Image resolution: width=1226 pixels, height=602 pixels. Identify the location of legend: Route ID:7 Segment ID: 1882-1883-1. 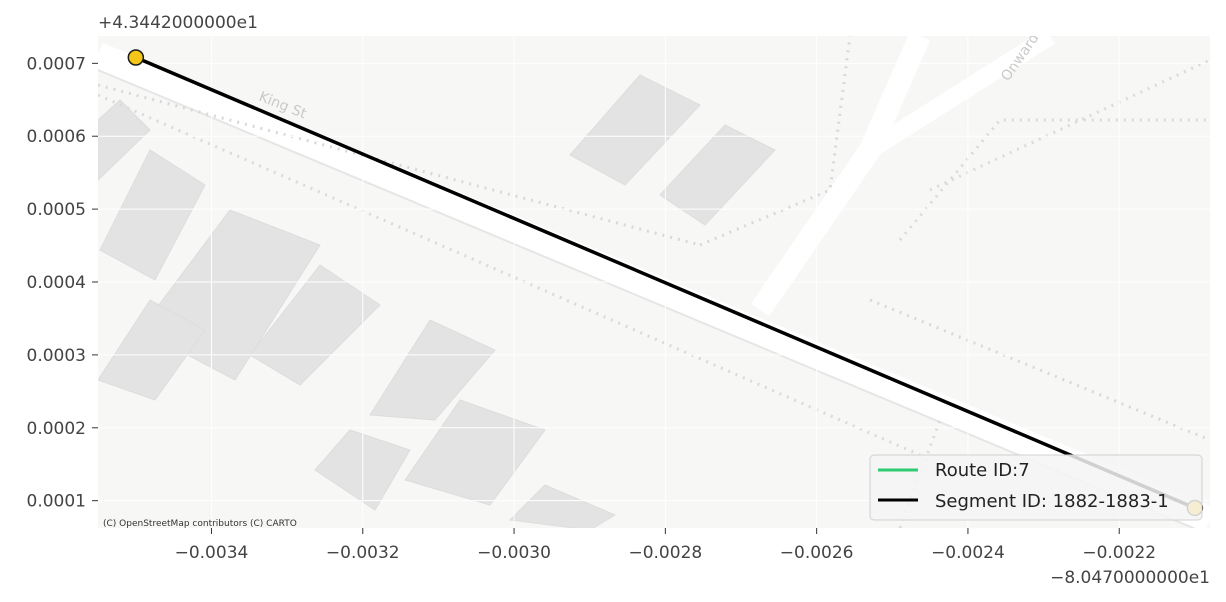
(1036, 487).